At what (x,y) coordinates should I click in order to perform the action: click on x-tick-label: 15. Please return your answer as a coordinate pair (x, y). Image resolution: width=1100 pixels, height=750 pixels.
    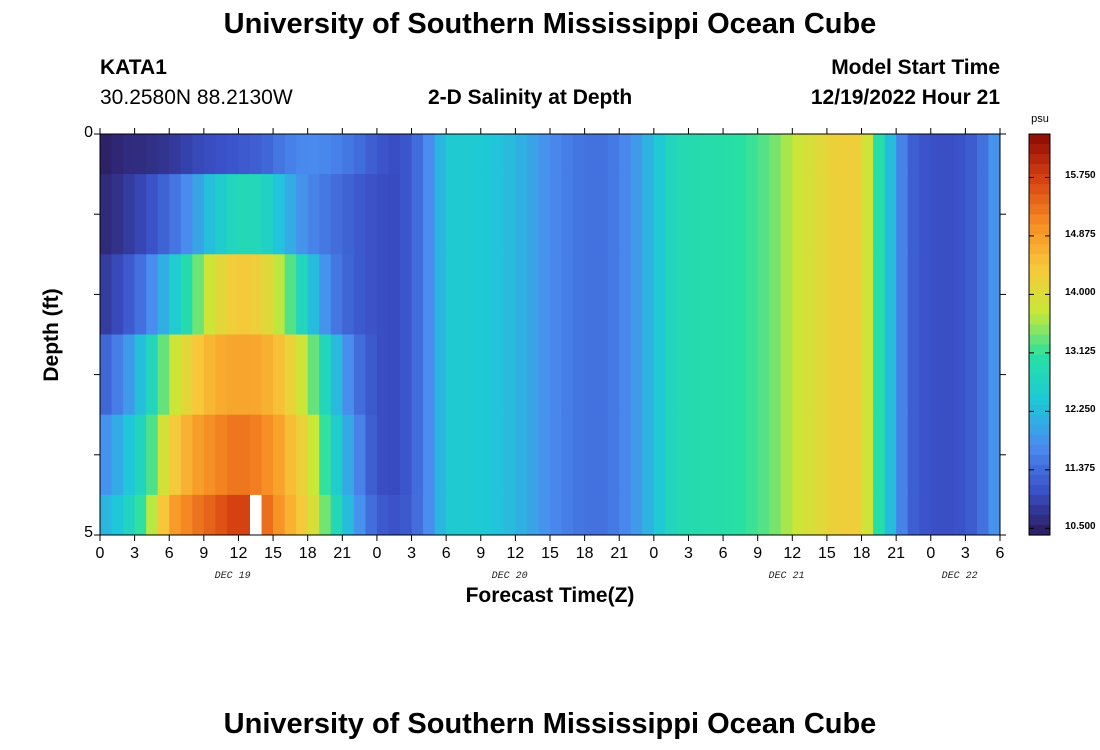
    Looking at the image, I should click on (550, 553).